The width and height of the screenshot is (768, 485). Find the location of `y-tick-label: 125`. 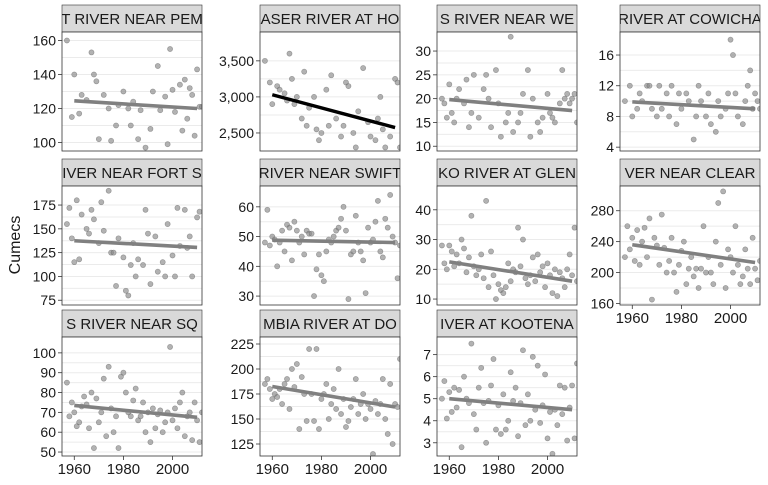

y-tick-label: 125 is located at coordinates (243, 444).